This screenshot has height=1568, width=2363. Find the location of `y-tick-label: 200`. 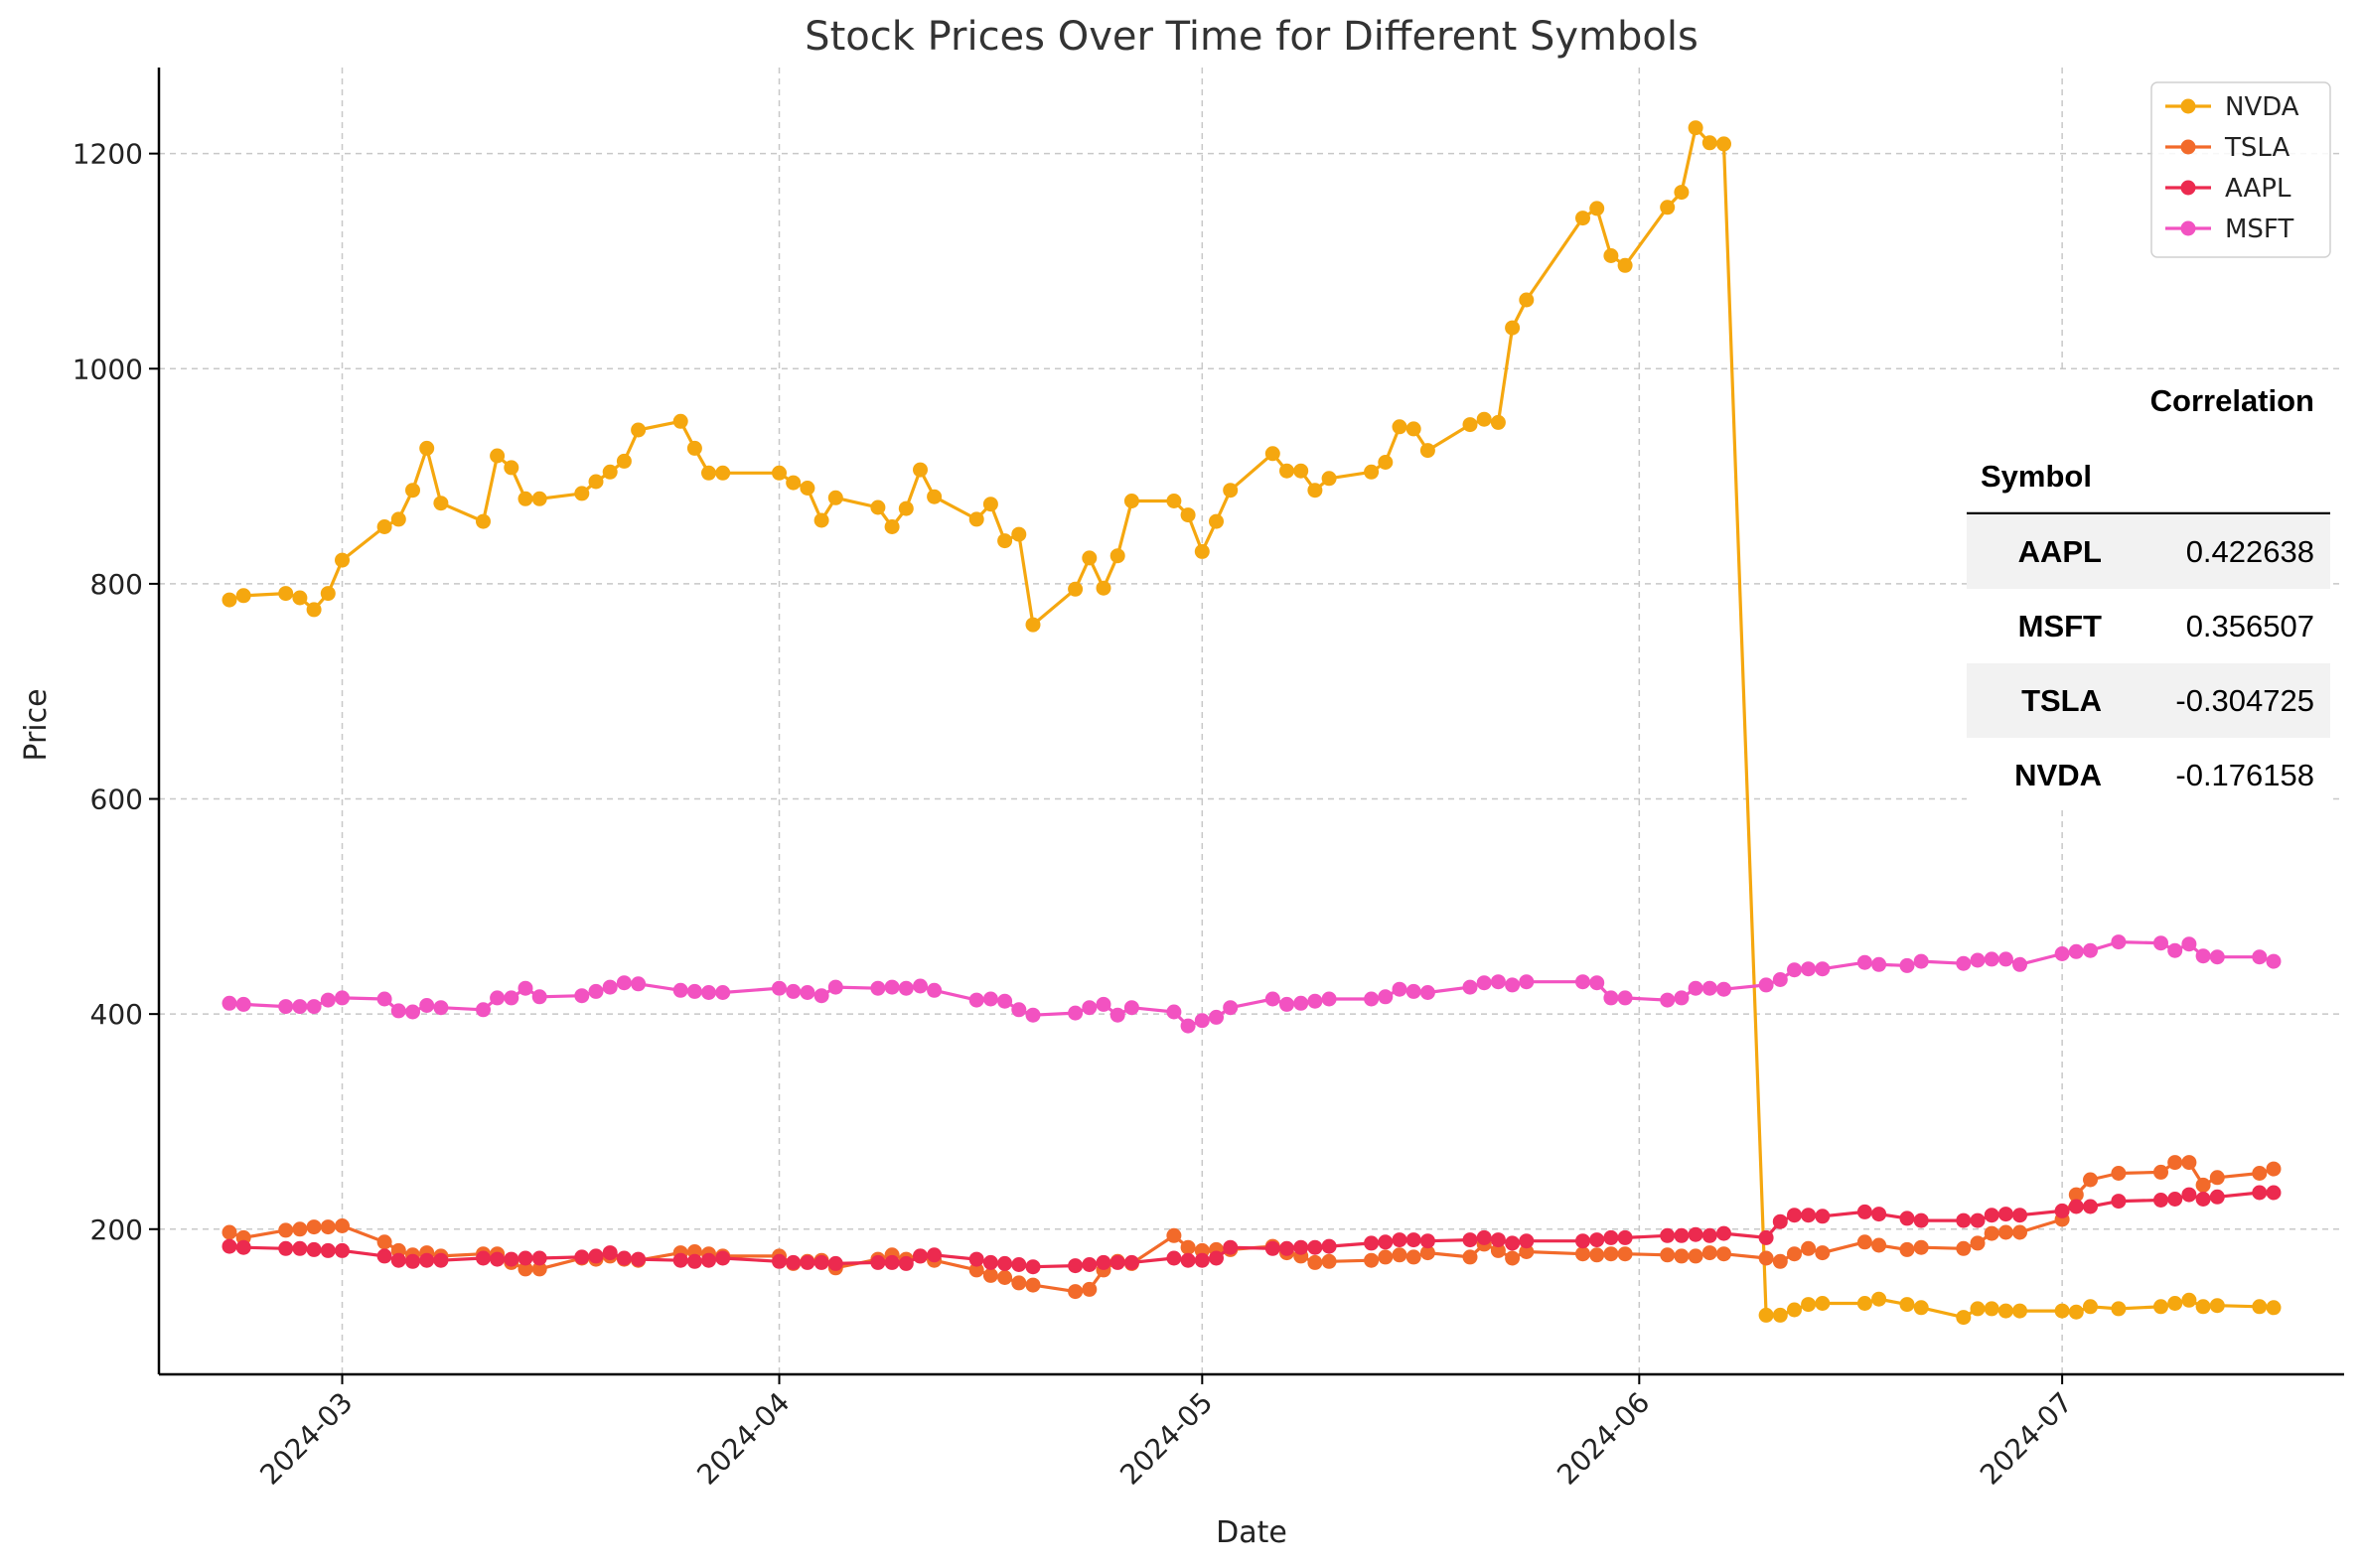

y-tick-label: 200 is located at coordinates (116, 1229).